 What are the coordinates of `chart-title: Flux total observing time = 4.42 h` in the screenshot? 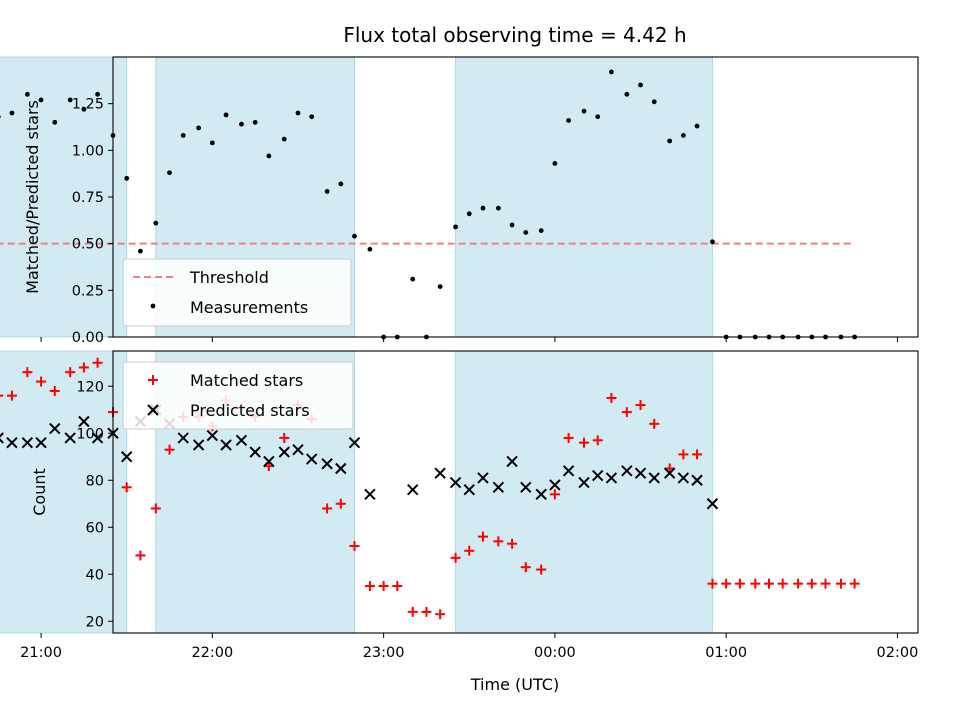 It's located at (514, 35).